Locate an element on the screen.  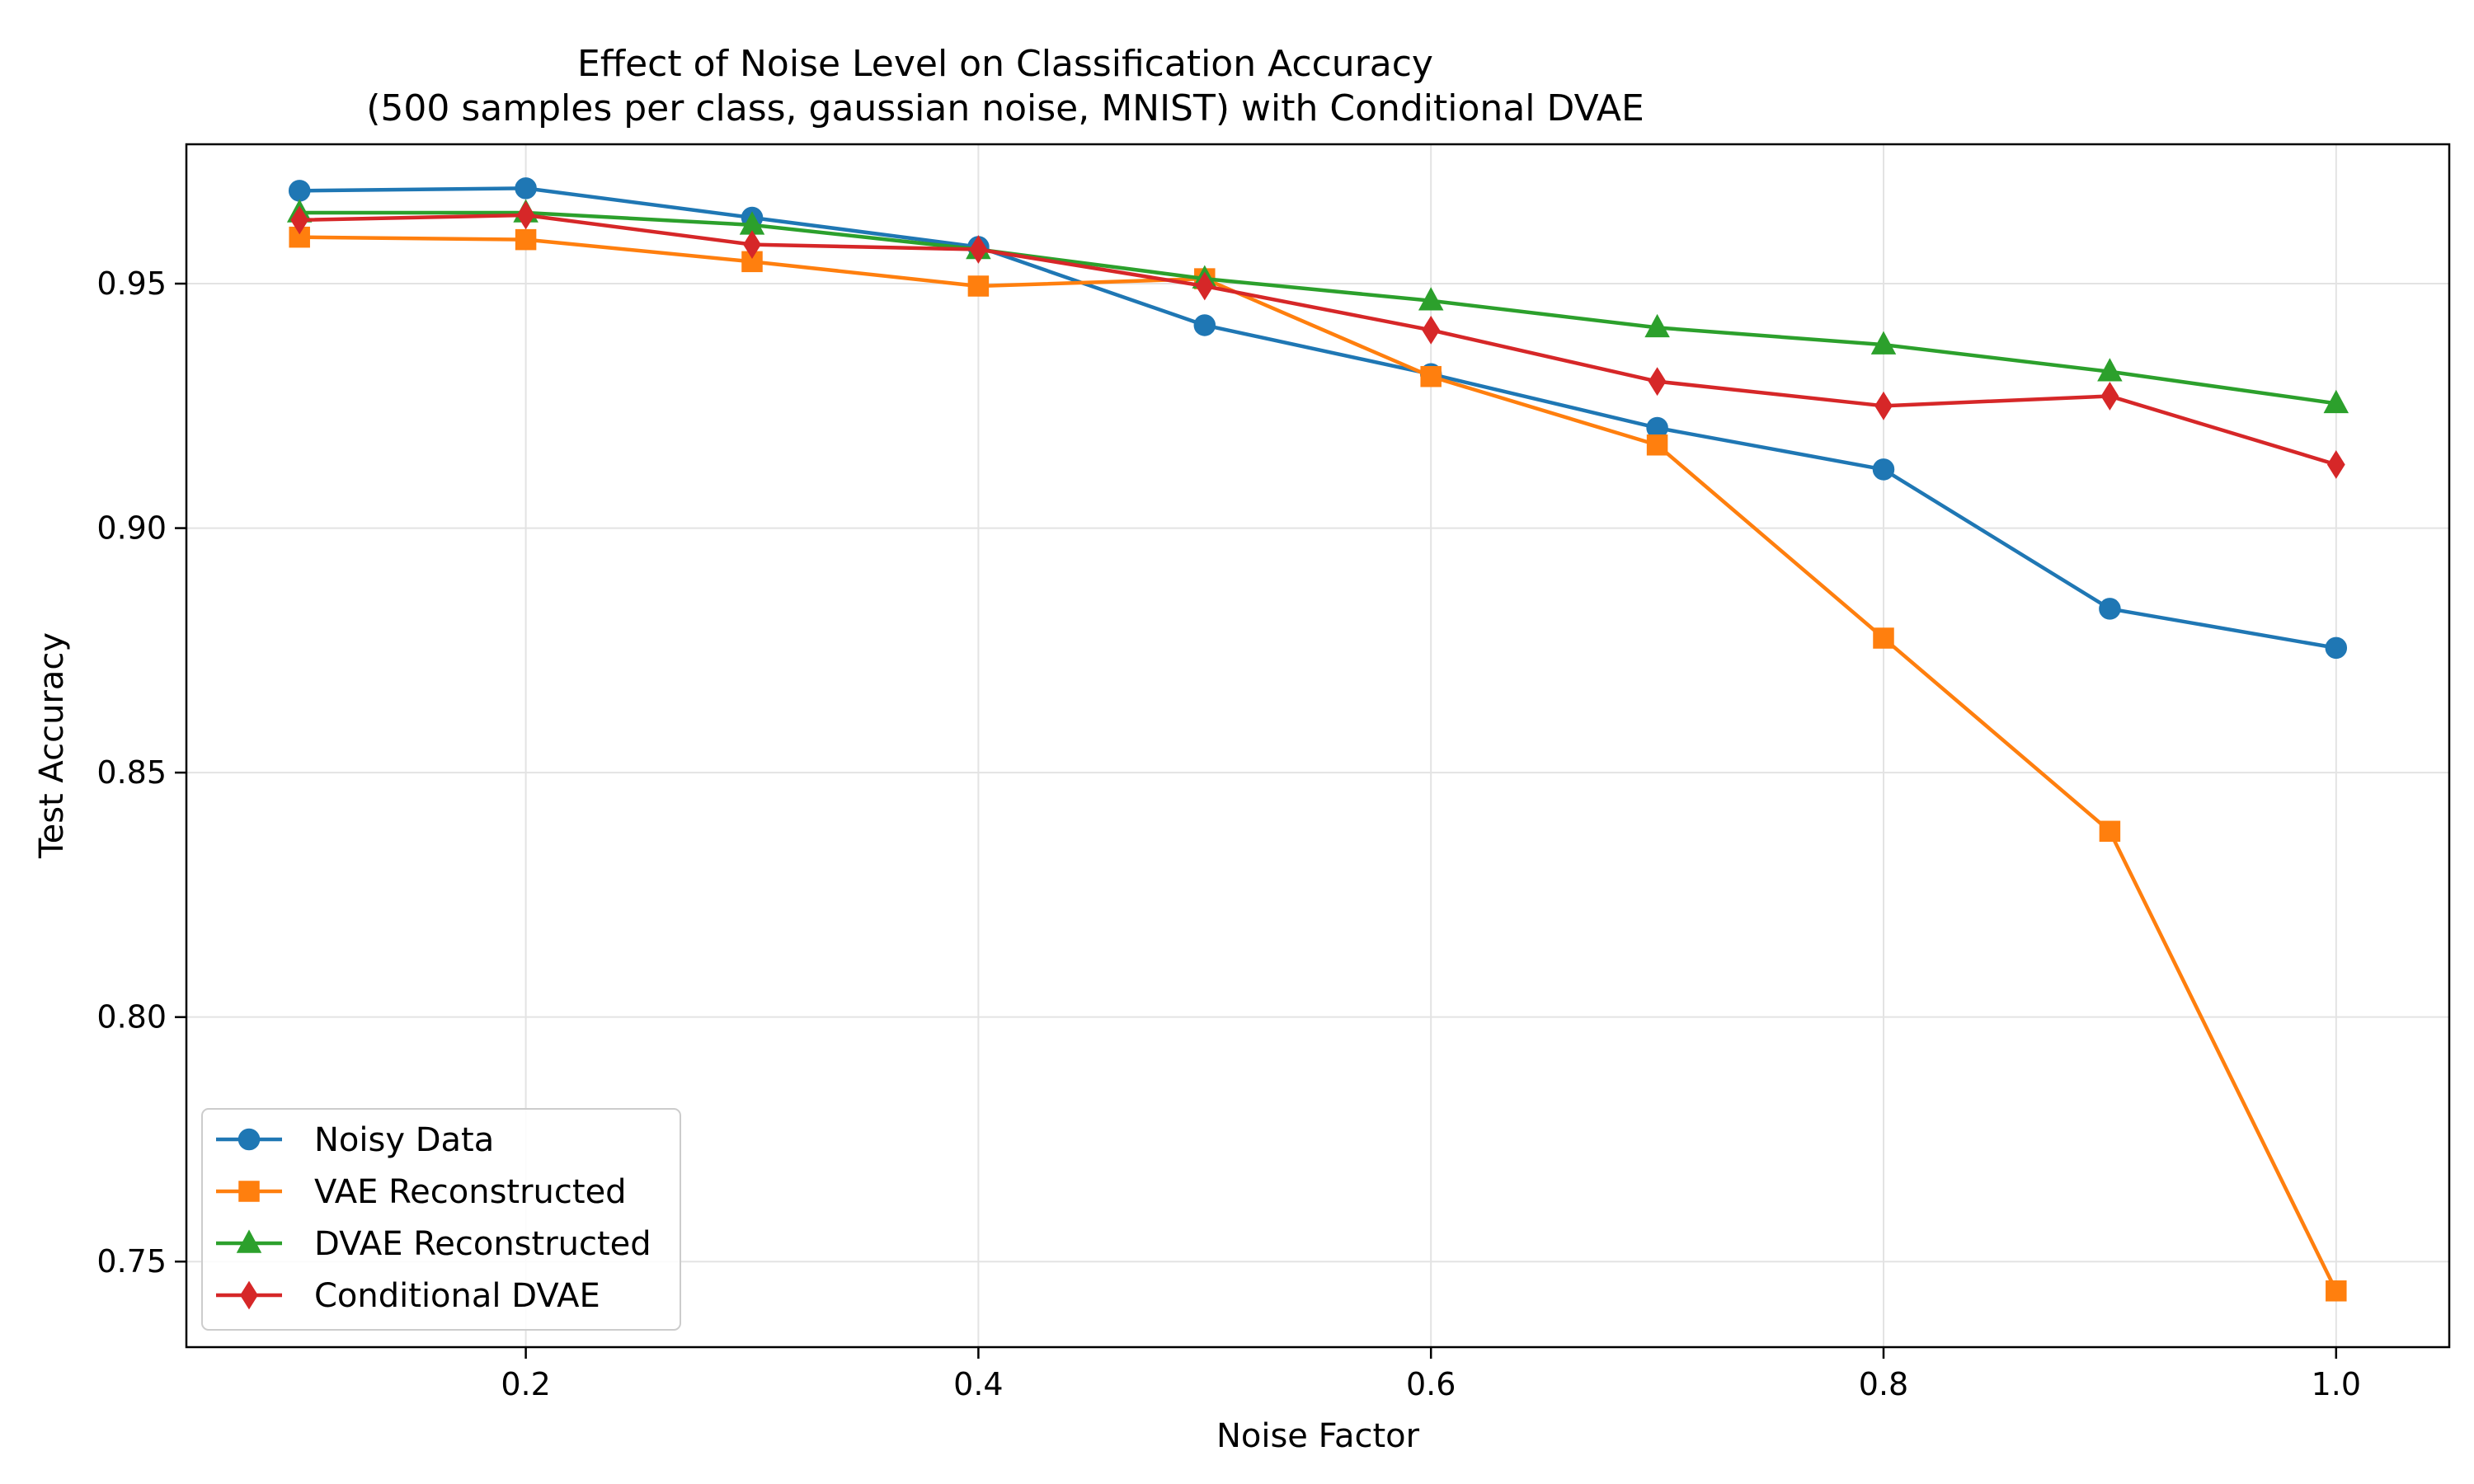
x-tick-label: 0.6 is located at coordinates (1431, 1384).